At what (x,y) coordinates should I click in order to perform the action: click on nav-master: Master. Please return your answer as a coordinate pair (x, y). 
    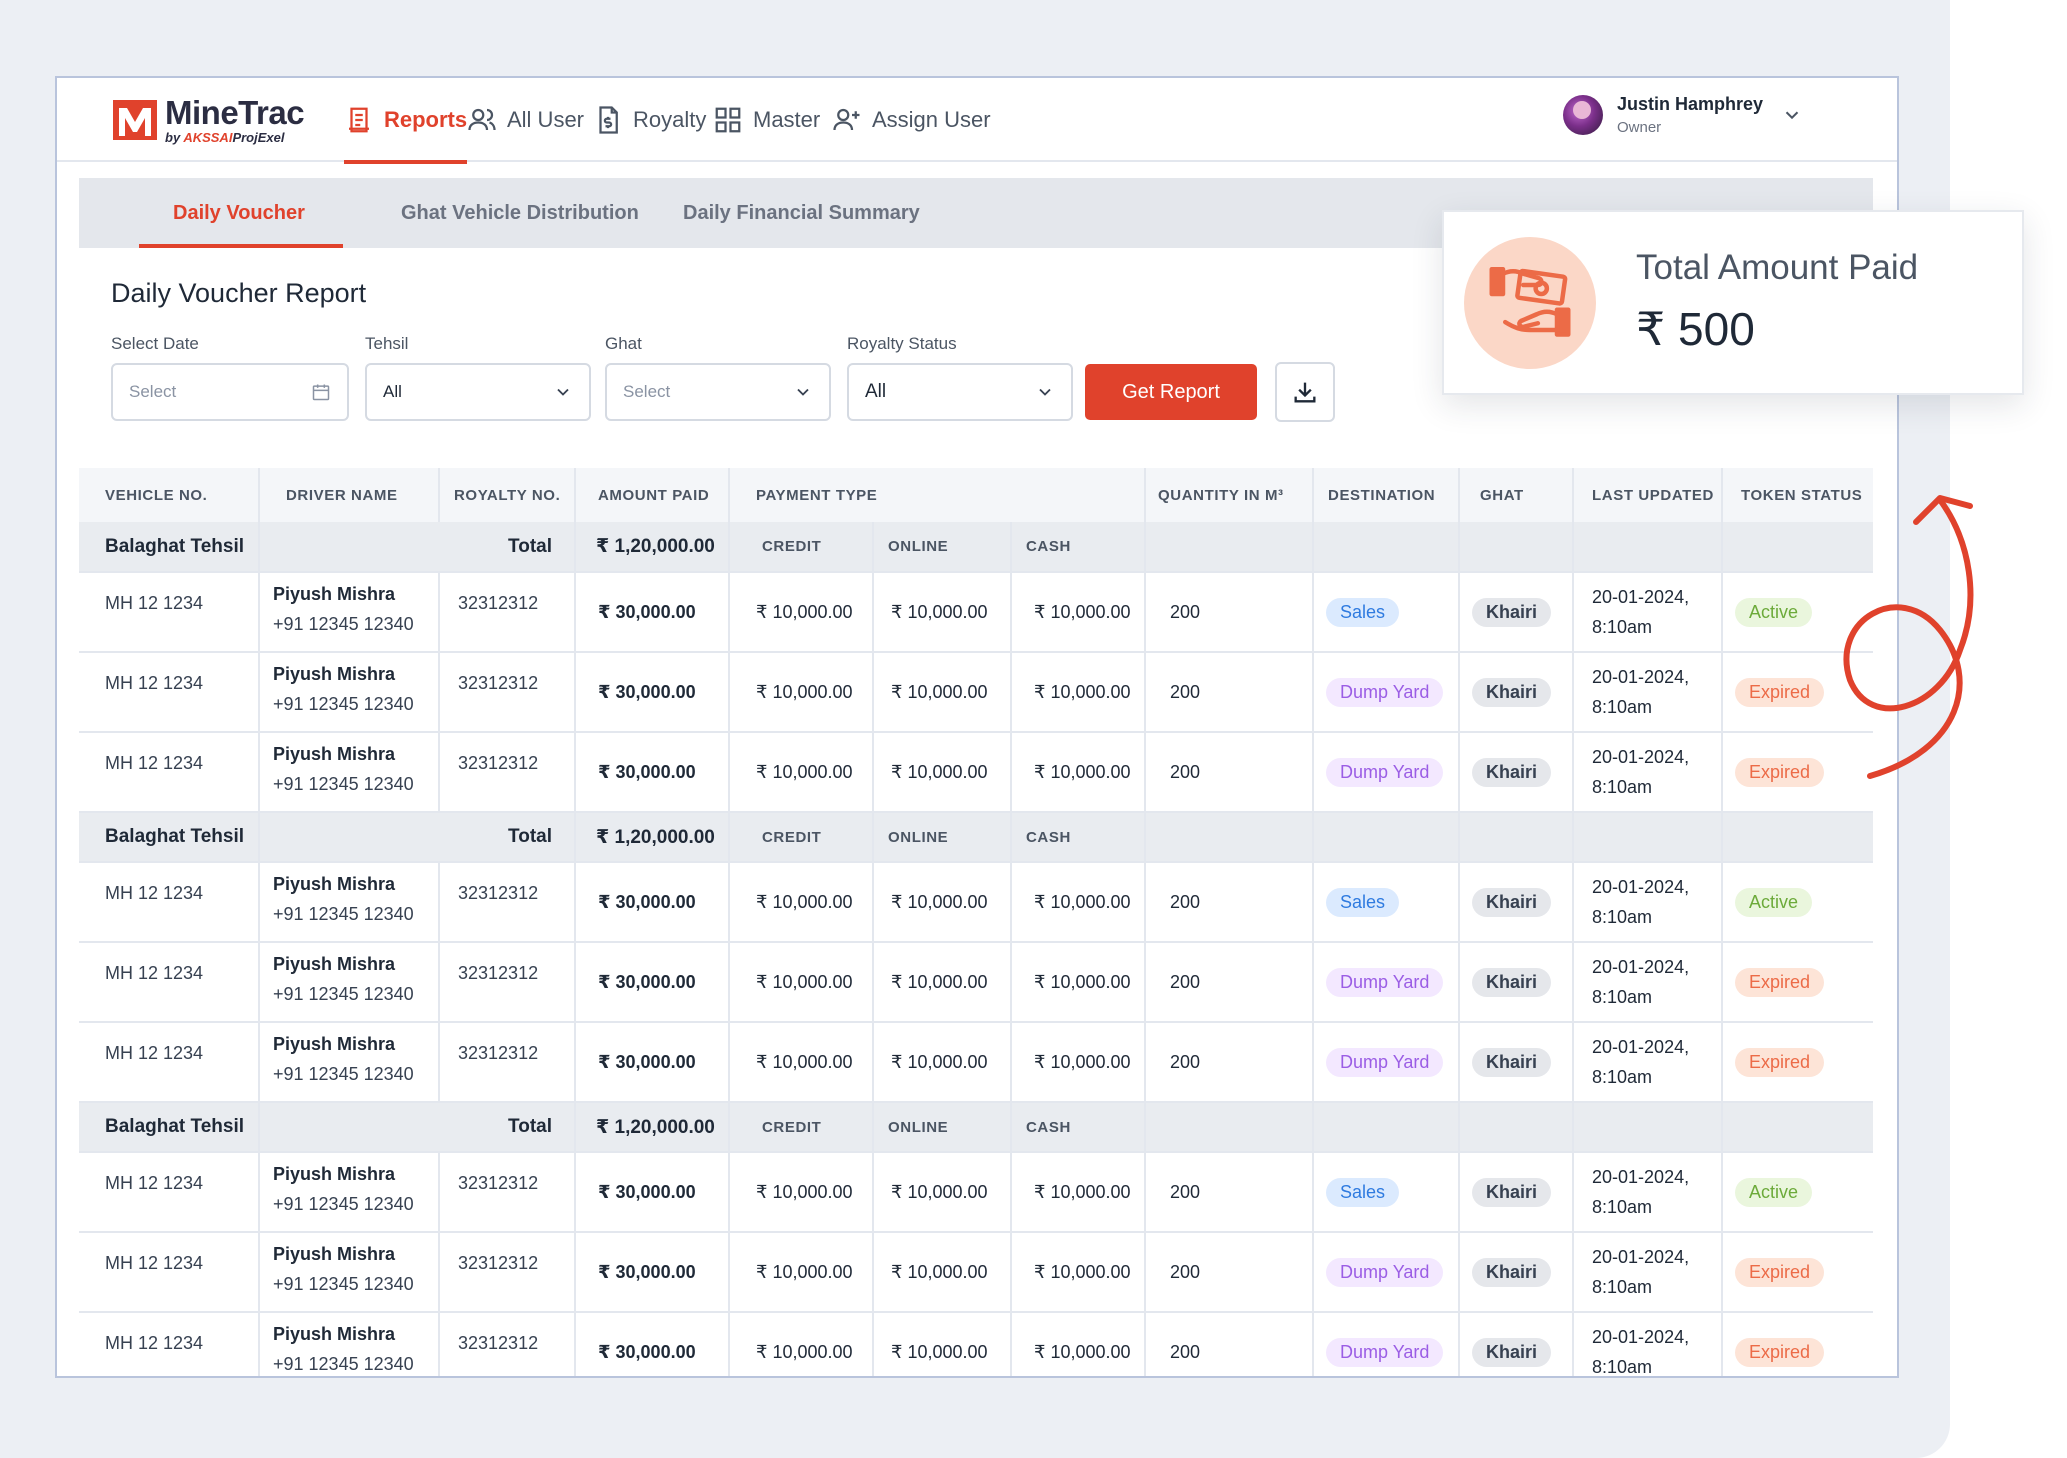
    Looking at the image, I should click on (766, 120).